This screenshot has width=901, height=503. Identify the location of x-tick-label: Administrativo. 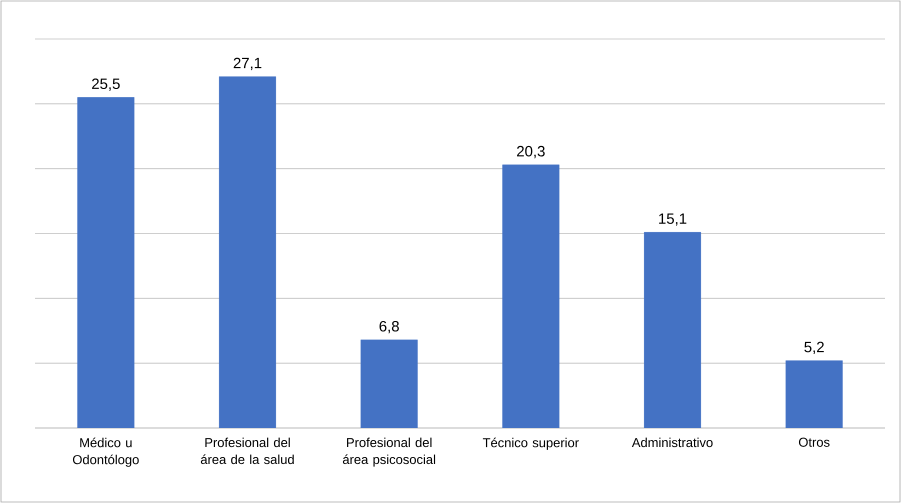
(672, 443).